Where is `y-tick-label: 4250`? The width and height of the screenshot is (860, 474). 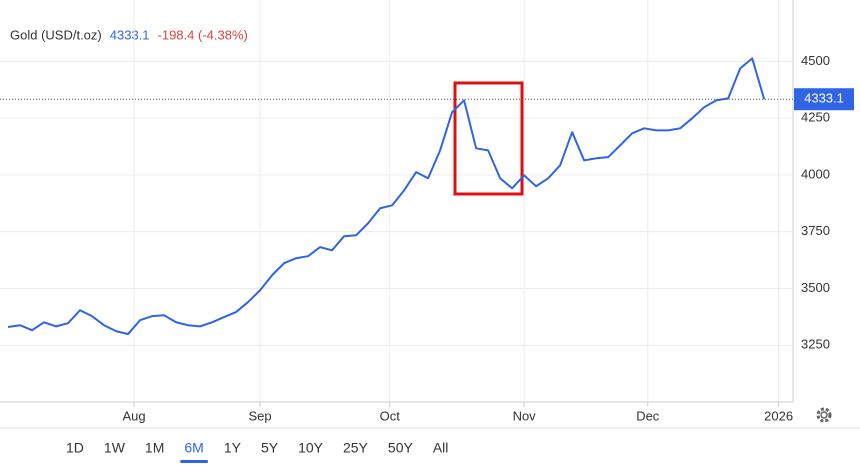
y-tick-label: 4250 is located at coordinates (815, 117).